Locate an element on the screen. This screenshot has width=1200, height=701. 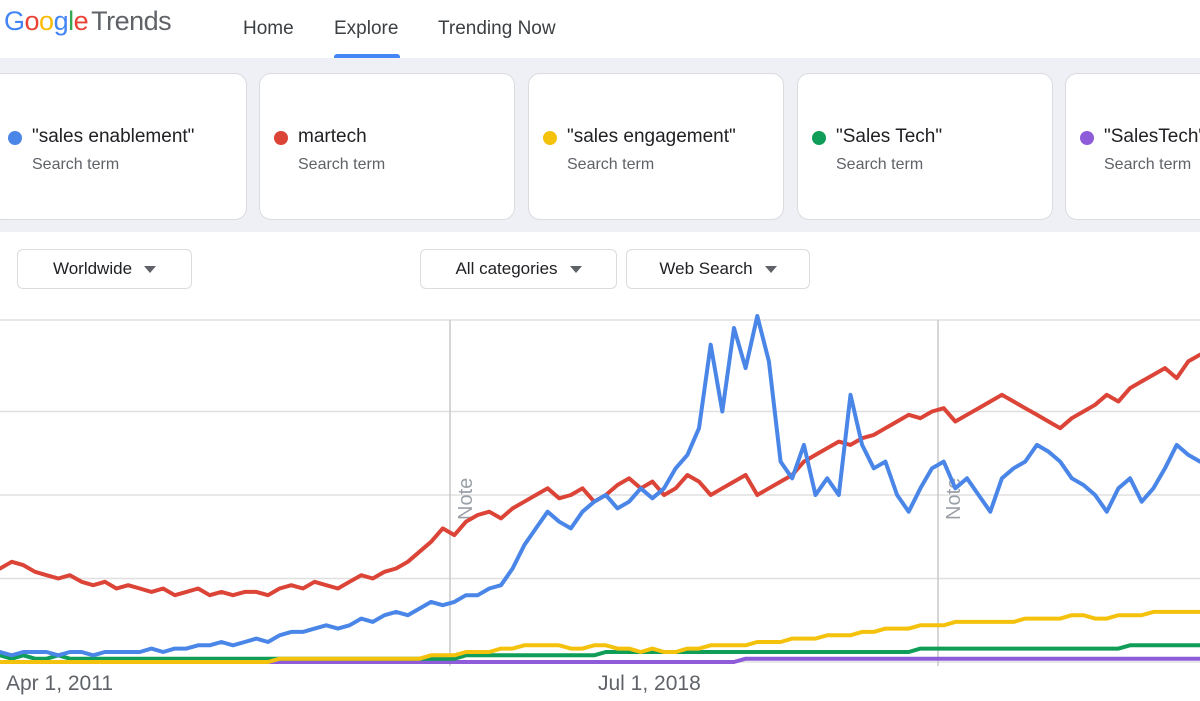
logo-letter: g is located at coordinates (61, 21).